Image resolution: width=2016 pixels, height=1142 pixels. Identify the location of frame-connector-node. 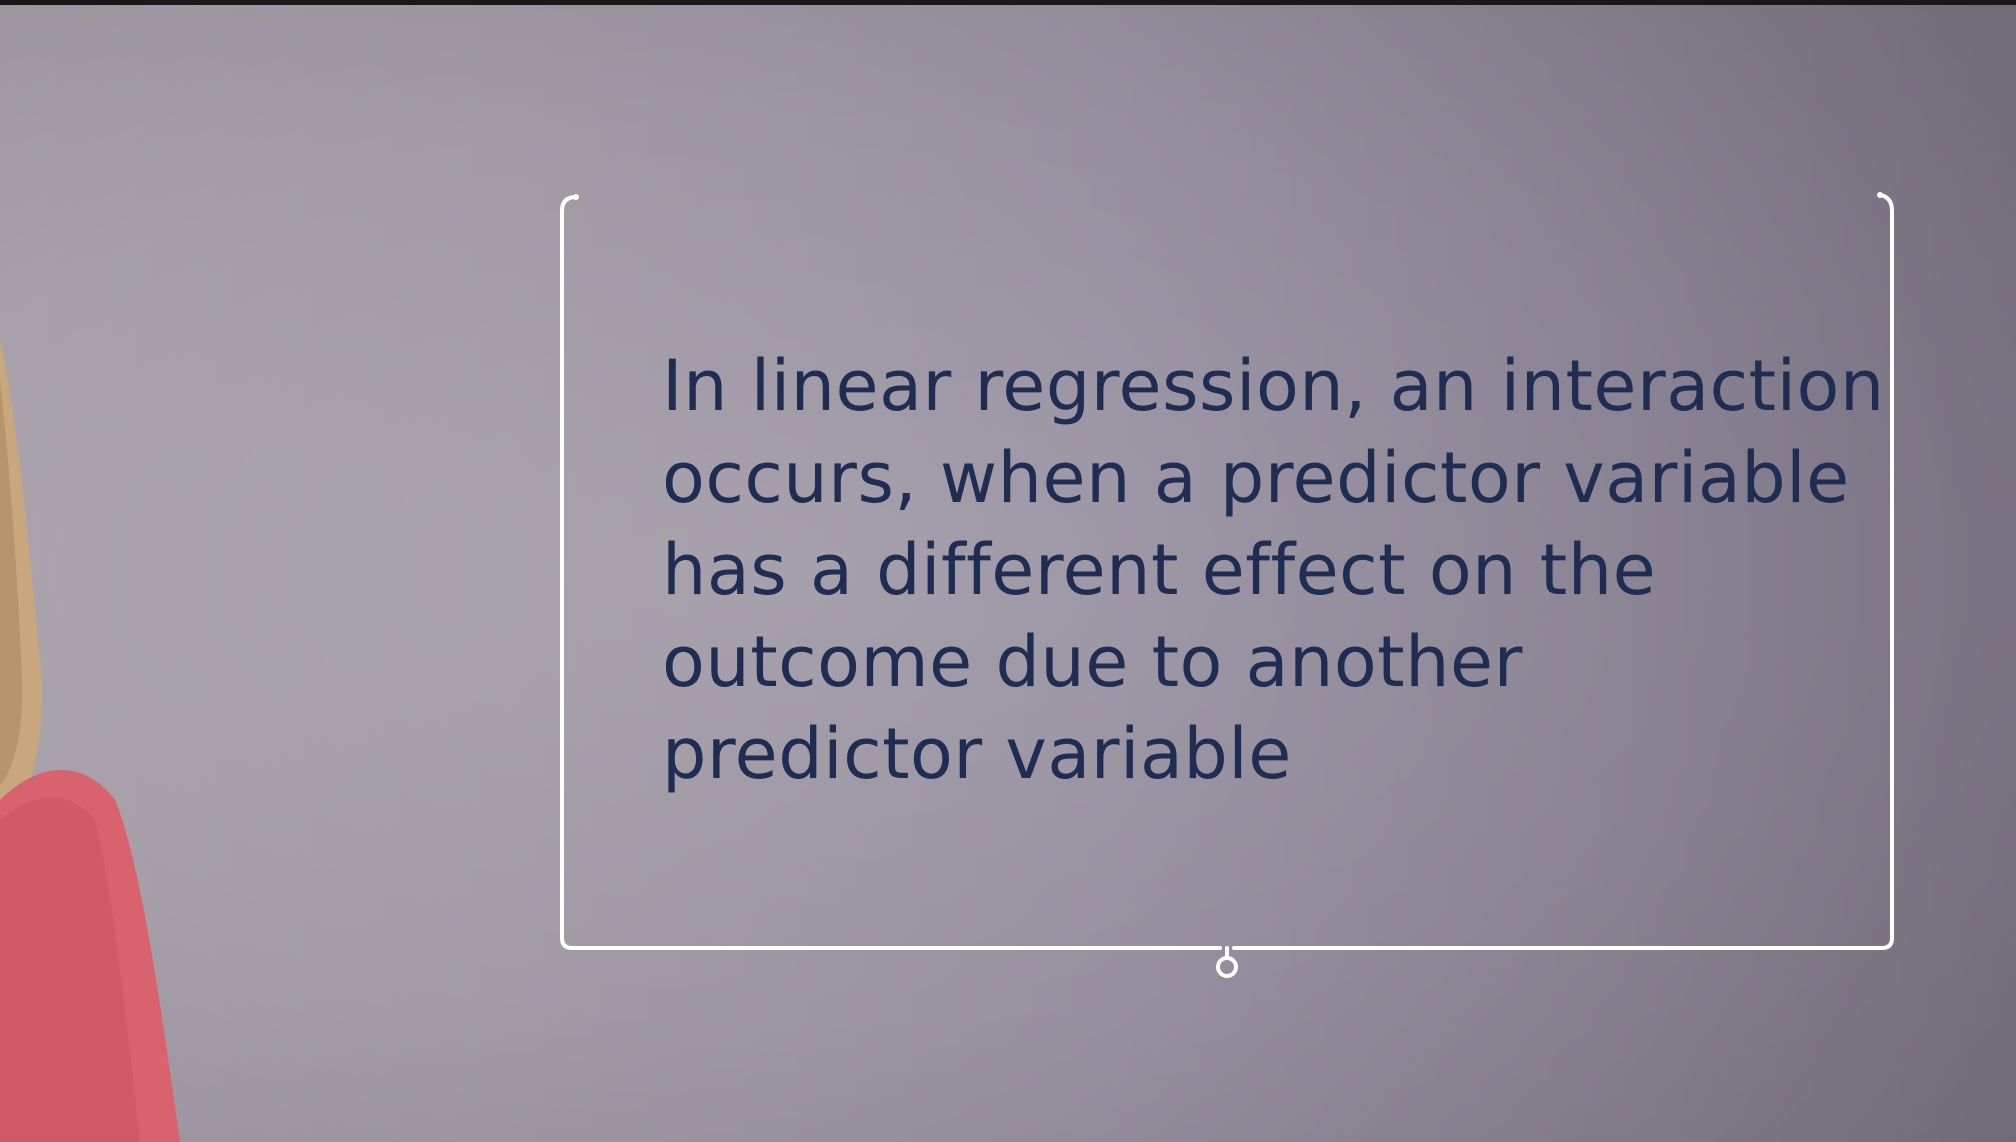
(1227, 967).